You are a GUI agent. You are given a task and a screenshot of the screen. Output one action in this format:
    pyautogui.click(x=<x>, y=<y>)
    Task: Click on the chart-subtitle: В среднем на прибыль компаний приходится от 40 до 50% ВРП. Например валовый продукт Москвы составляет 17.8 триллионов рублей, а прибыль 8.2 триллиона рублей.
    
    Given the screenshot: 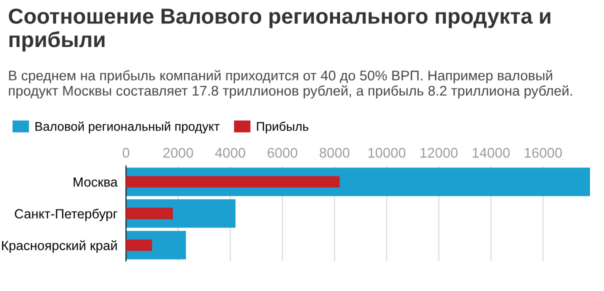 What is the action you would take?
    pyautogui.click(x=290, y=84)
    